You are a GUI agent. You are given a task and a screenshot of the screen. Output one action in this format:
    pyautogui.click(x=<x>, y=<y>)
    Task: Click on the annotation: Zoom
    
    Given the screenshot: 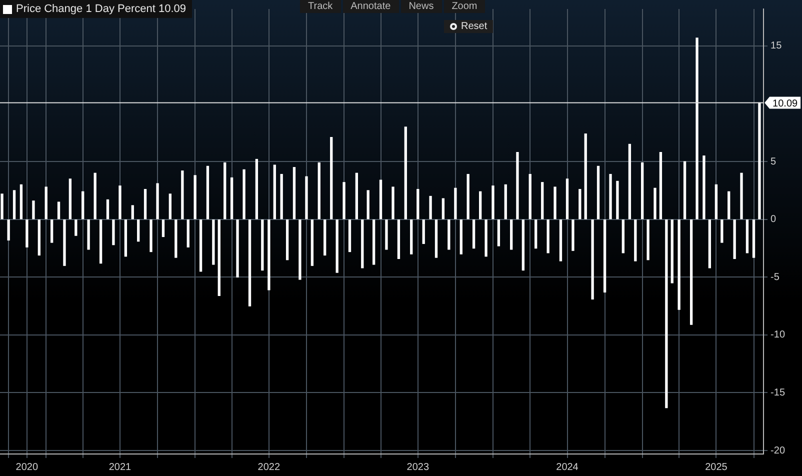 What is the action you would take?
    pyautogui.click(x=465, y=6)
    